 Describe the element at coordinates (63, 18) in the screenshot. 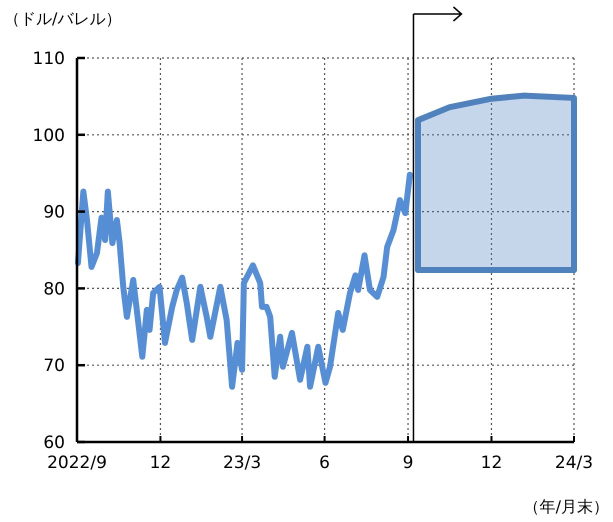

I see `y-axis-title: （ドル/バレル）` at that location.